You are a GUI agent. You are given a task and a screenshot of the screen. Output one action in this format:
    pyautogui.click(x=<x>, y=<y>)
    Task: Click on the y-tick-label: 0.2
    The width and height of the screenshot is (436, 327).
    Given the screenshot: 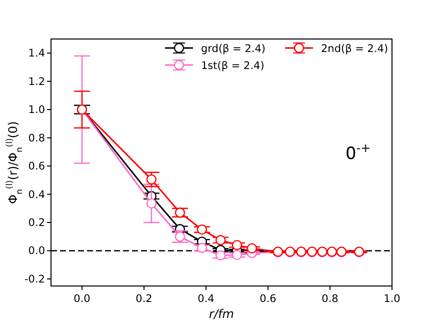 What is the action you would take?
    pyautogui.click(x=36, y=222)
    